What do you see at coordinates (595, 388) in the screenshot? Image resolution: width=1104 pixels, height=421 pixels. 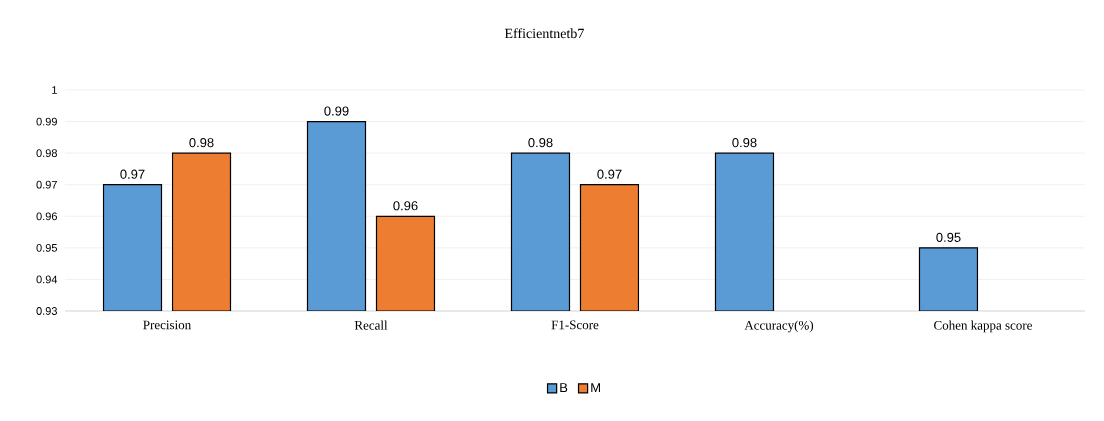 I see `legend-label: M` at bounding box center [595, 388].